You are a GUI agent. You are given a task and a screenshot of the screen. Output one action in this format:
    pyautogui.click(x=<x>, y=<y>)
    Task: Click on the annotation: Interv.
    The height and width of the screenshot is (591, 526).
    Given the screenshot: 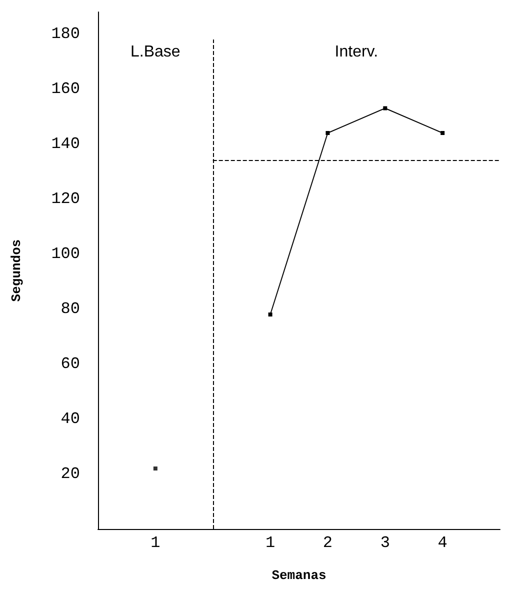 What is the action you would take?
    pyautogui.click(x=356, y=52)
    